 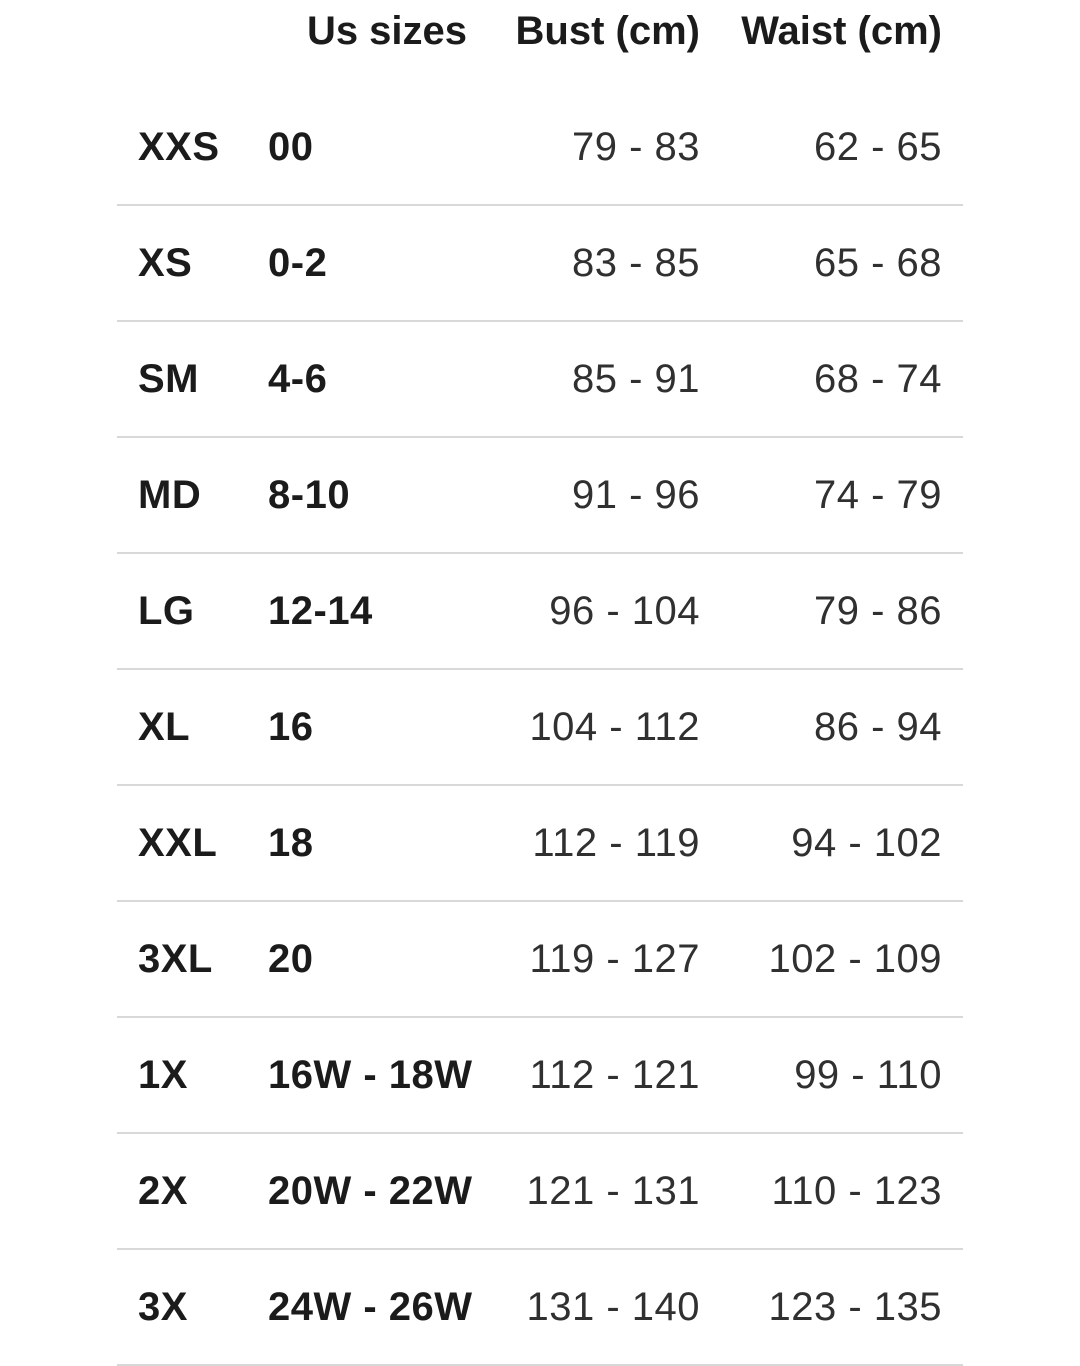 What do you see at coordinates (163, 1190) in the screenshot?
I see `size-label: 2X` at bounding box center [163, 1190].